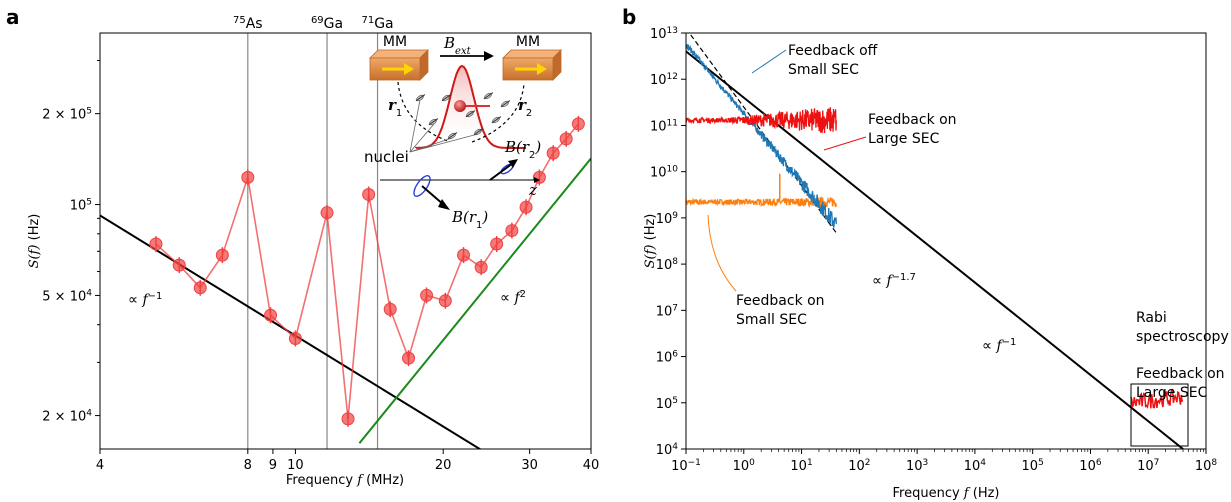 The width and height of the screenshot is (1231, 502). Describe the element at coordinates (744, 466) in the screenshot. I see `b-xtick-label-1: 10⁰` at that location.